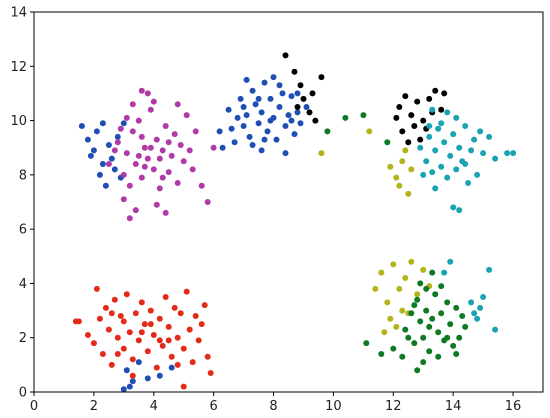  Describe the element at coordinates (18, 67) in the screenshot. I see `y-tick-label: 12` at that location.